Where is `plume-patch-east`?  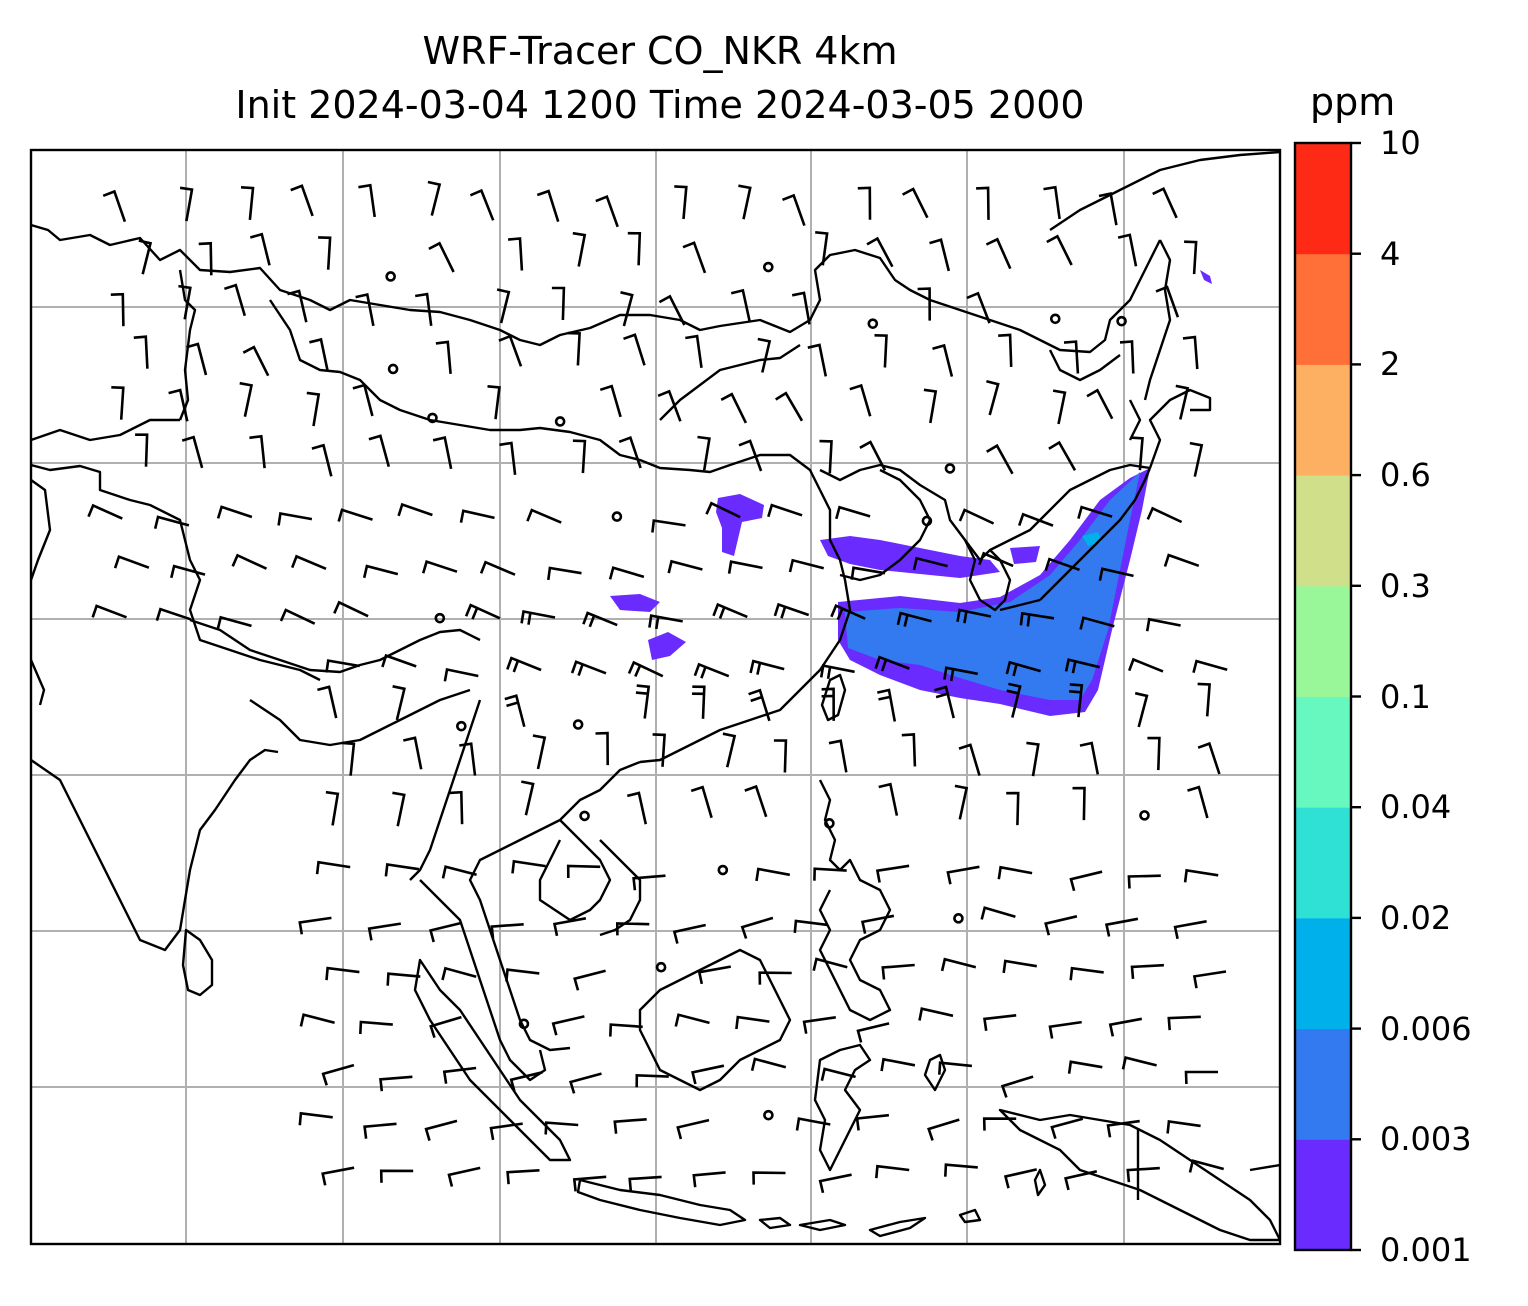
plume-patch-east is located at coordinates (1025, 555).